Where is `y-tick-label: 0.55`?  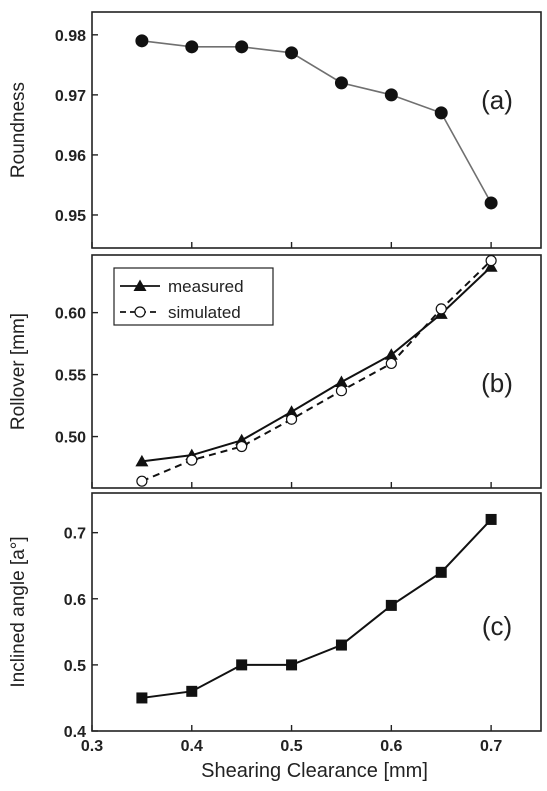 y-tick-label: 0.55 is located at coordinates (70, 376).